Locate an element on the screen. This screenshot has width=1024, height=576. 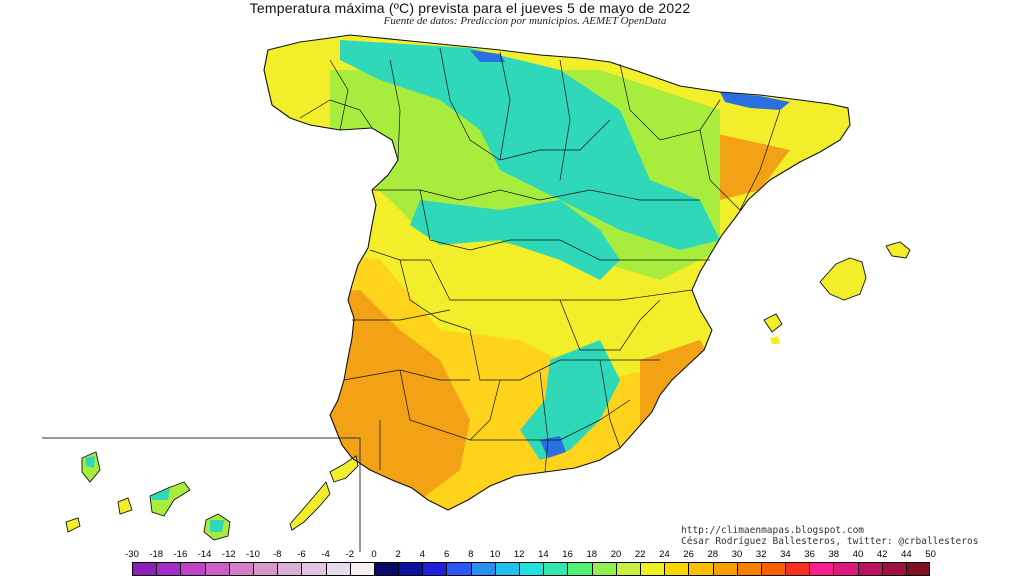
legend-tick-label: 34 is located at coordinates (785, 554).